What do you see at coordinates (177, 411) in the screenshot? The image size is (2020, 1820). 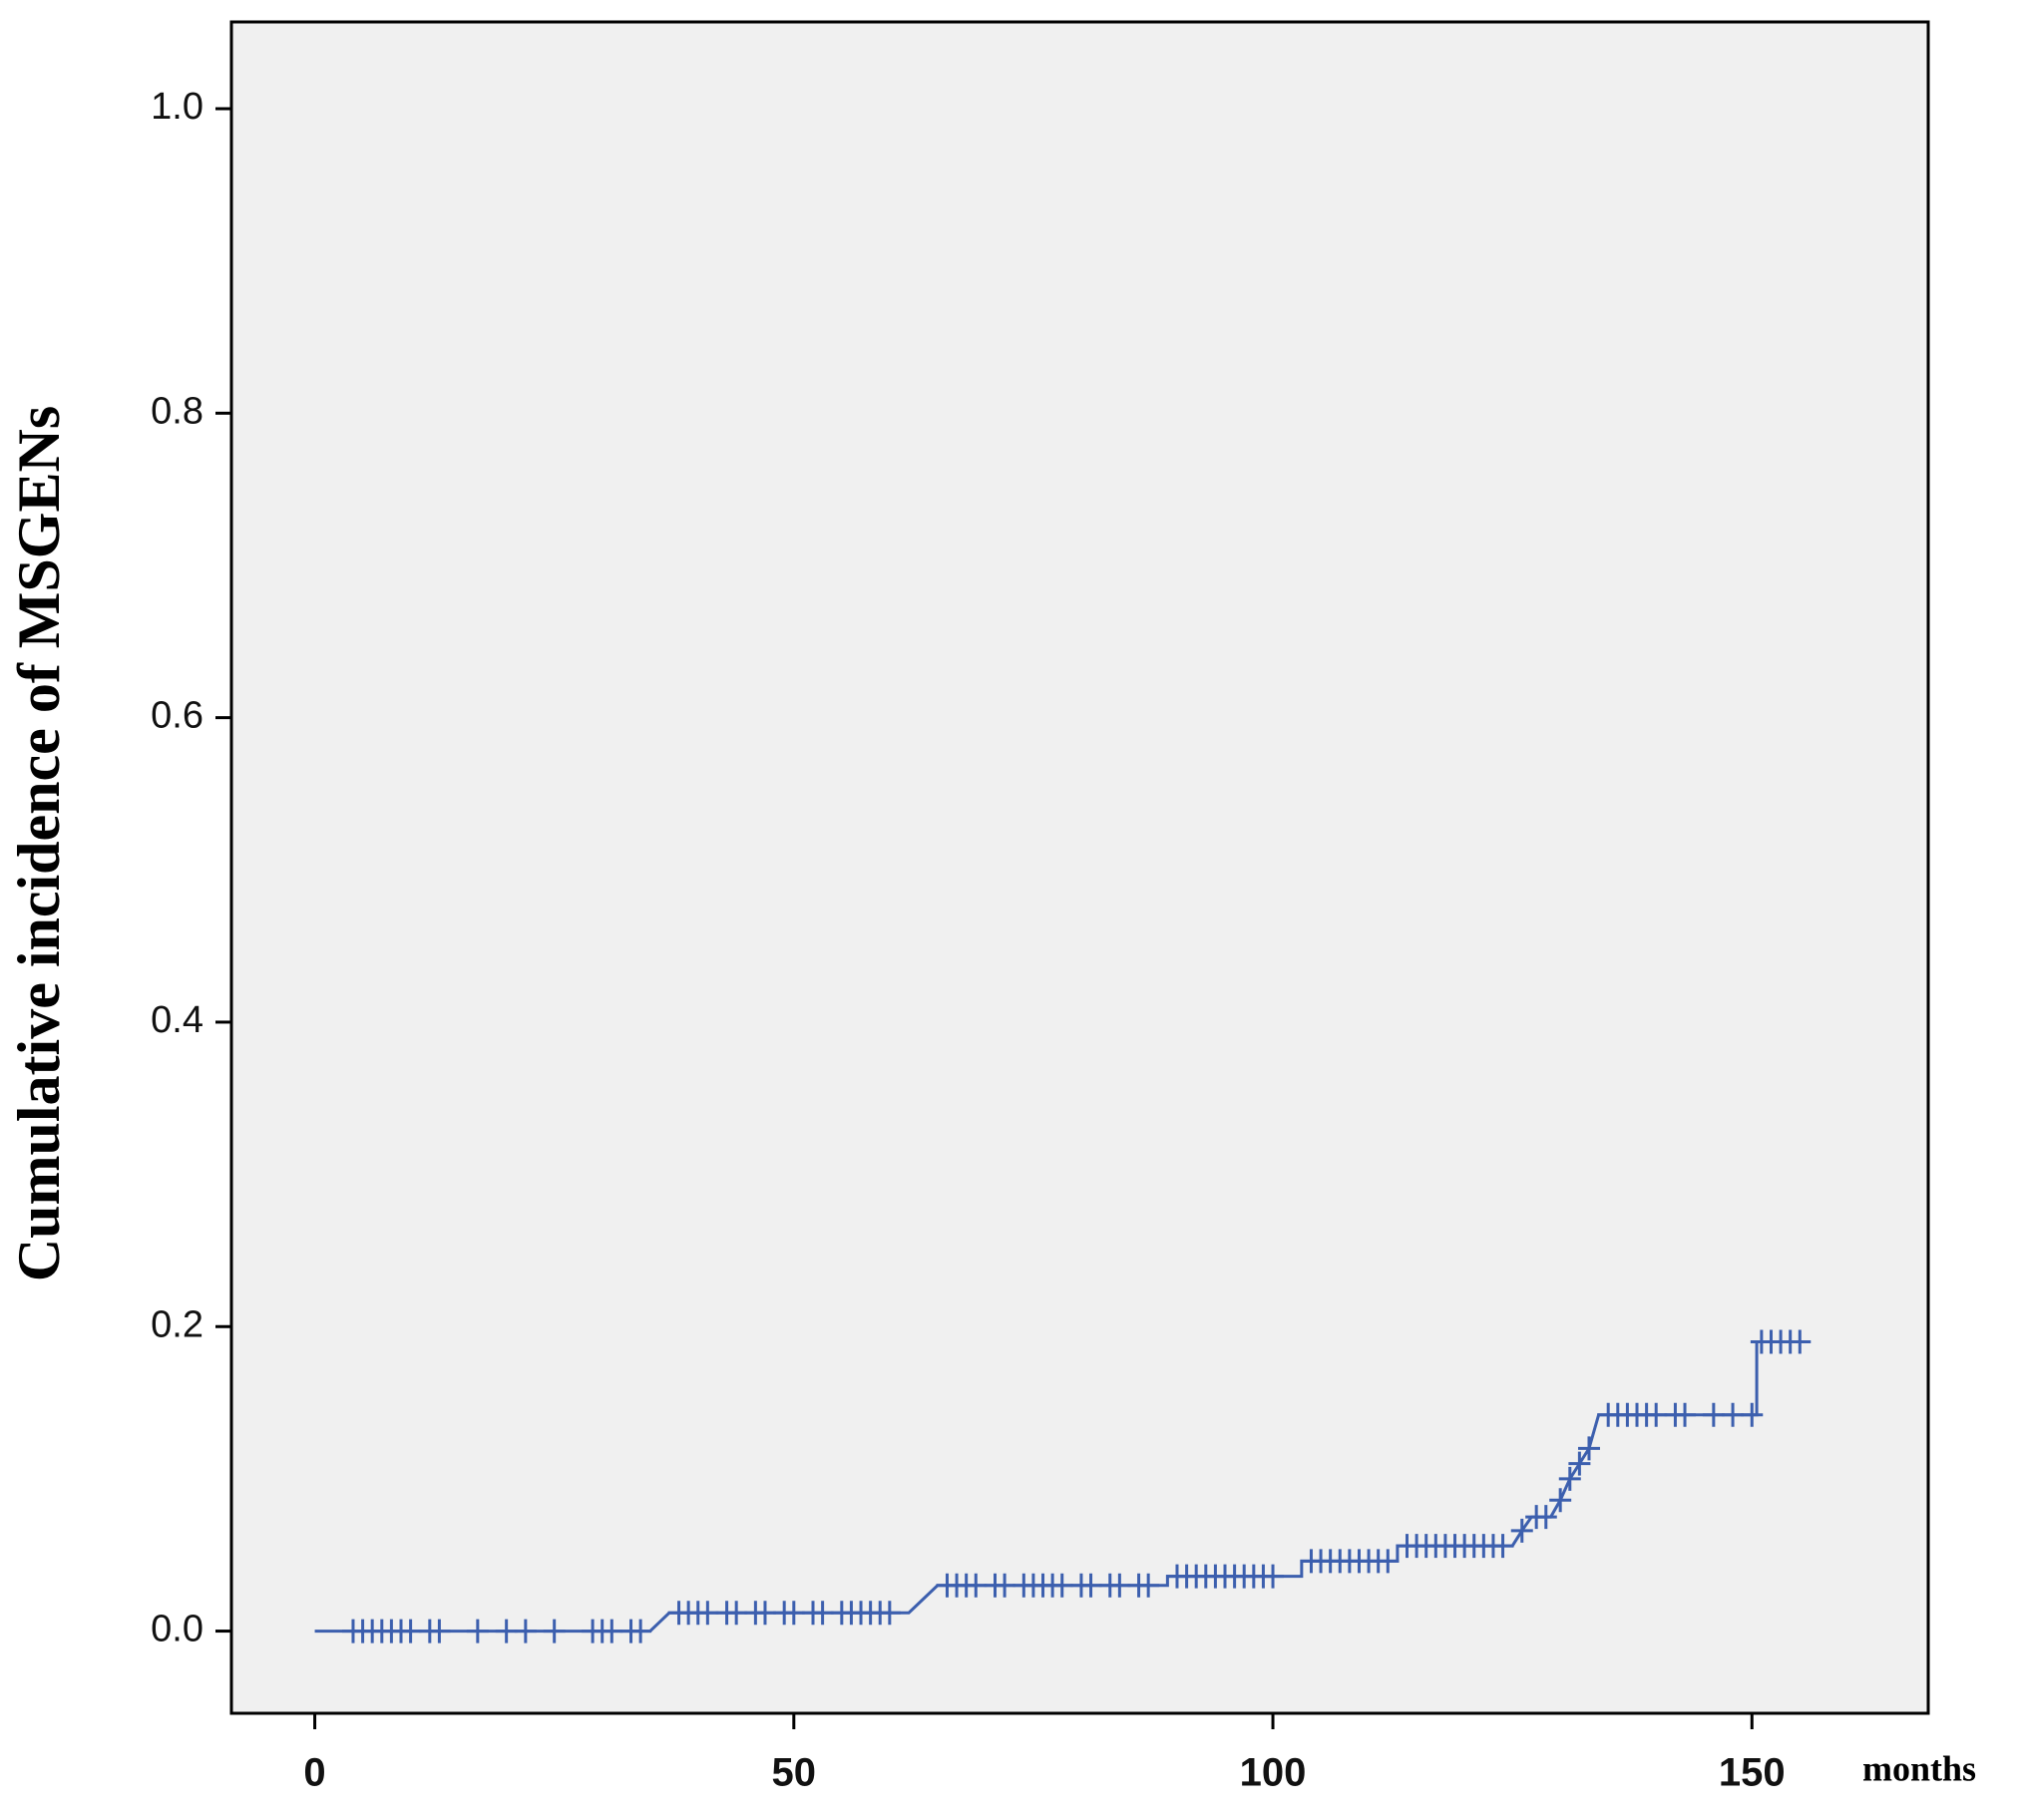 I see `y-tick-label: 0.8` at bounding box center [177, 411].